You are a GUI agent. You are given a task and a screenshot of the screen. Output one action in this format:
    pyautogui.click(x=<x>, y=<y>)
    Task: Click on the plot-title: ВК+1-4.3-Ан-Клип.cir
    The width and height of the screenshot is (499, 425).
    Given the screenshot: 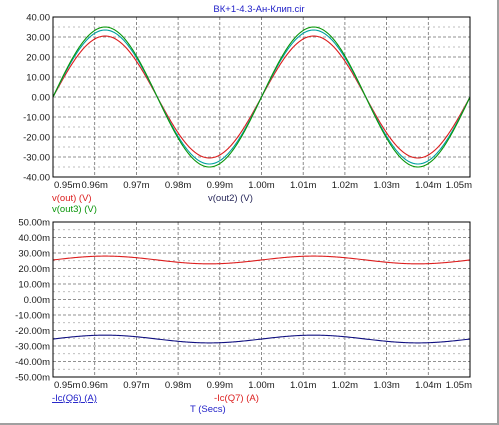 What is the action you would take?
    pyautogui.click(x=258, y=9)
    